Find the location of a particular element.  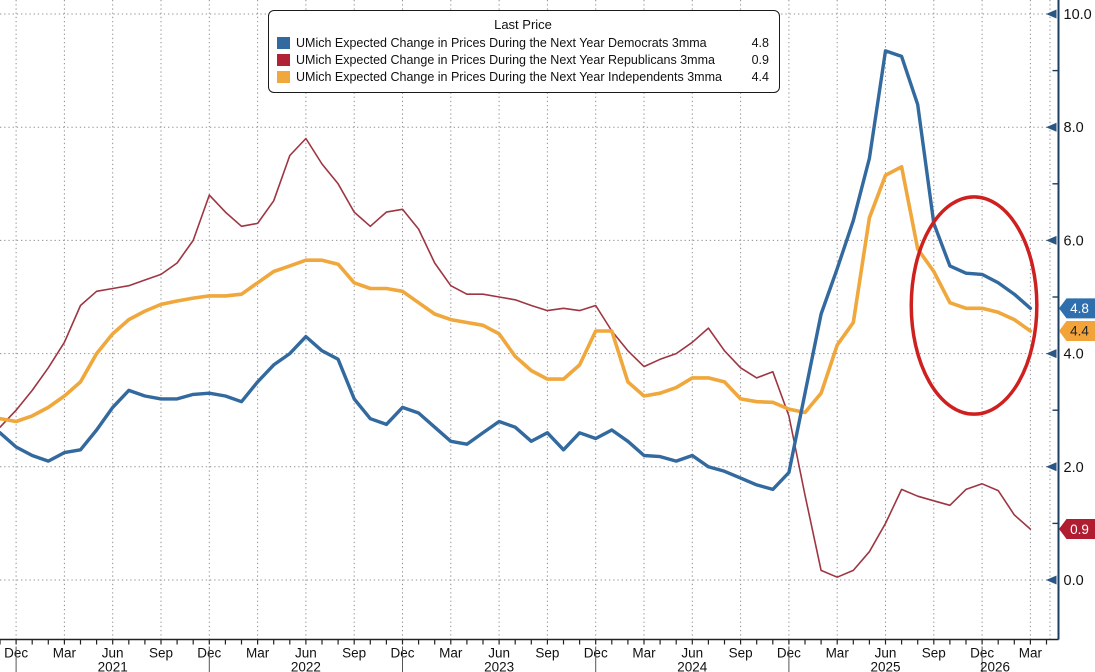

year-label: 2022 is located at coordinates (306, 666).